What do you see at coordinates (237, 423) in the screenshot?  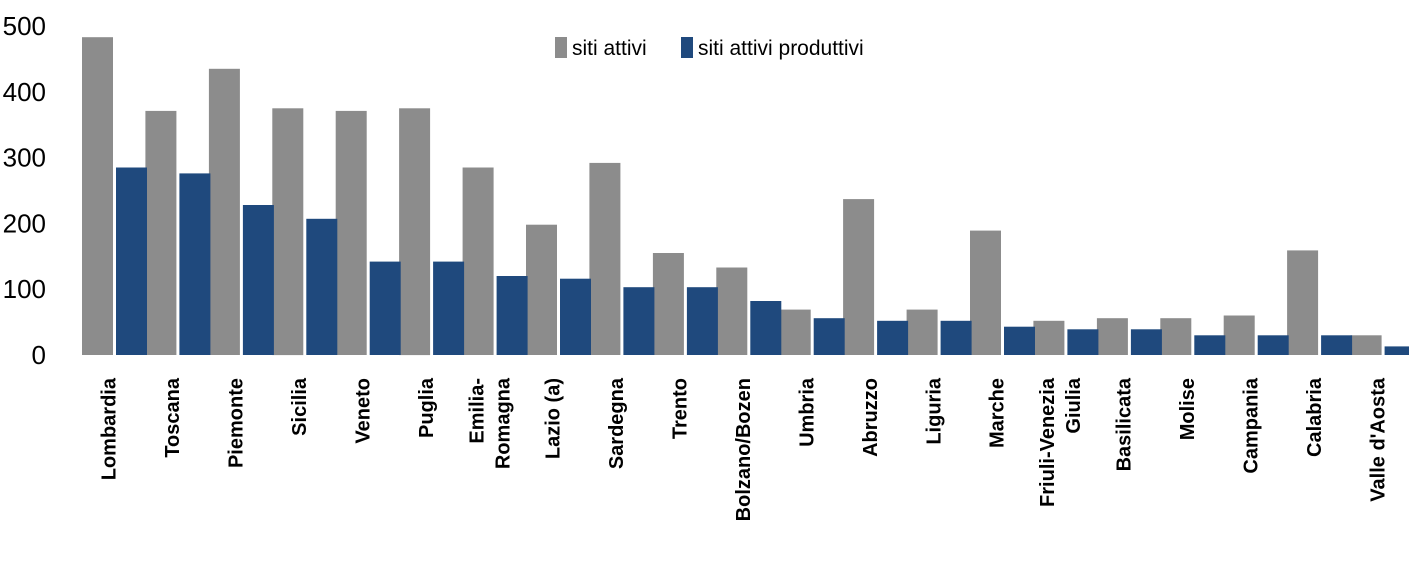 I see `x-tick-label: Piemonte` at bounding box center [237, 423].